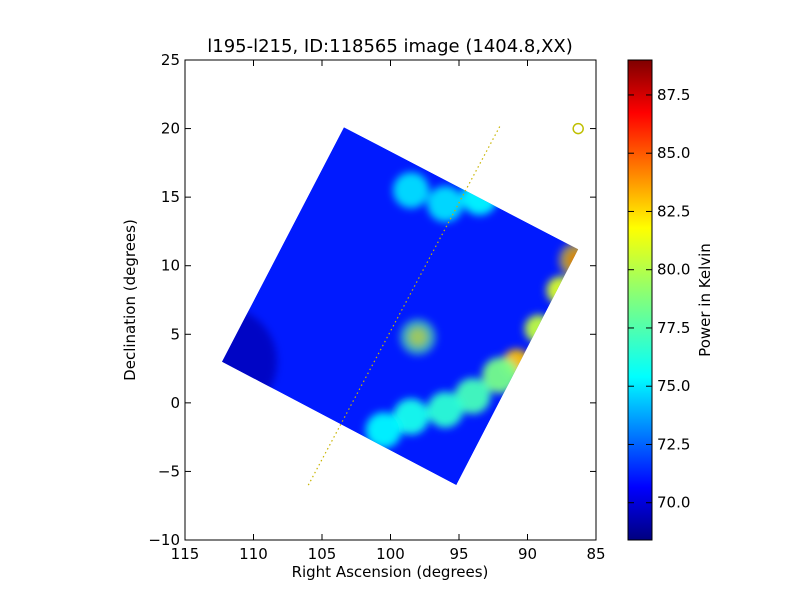 The width and height of the screenshot is (800, 600). What do you see at coordinates (170, 266) in the screenshot?
I see `y-tick-label: 10` at bounding box center [170, 266].